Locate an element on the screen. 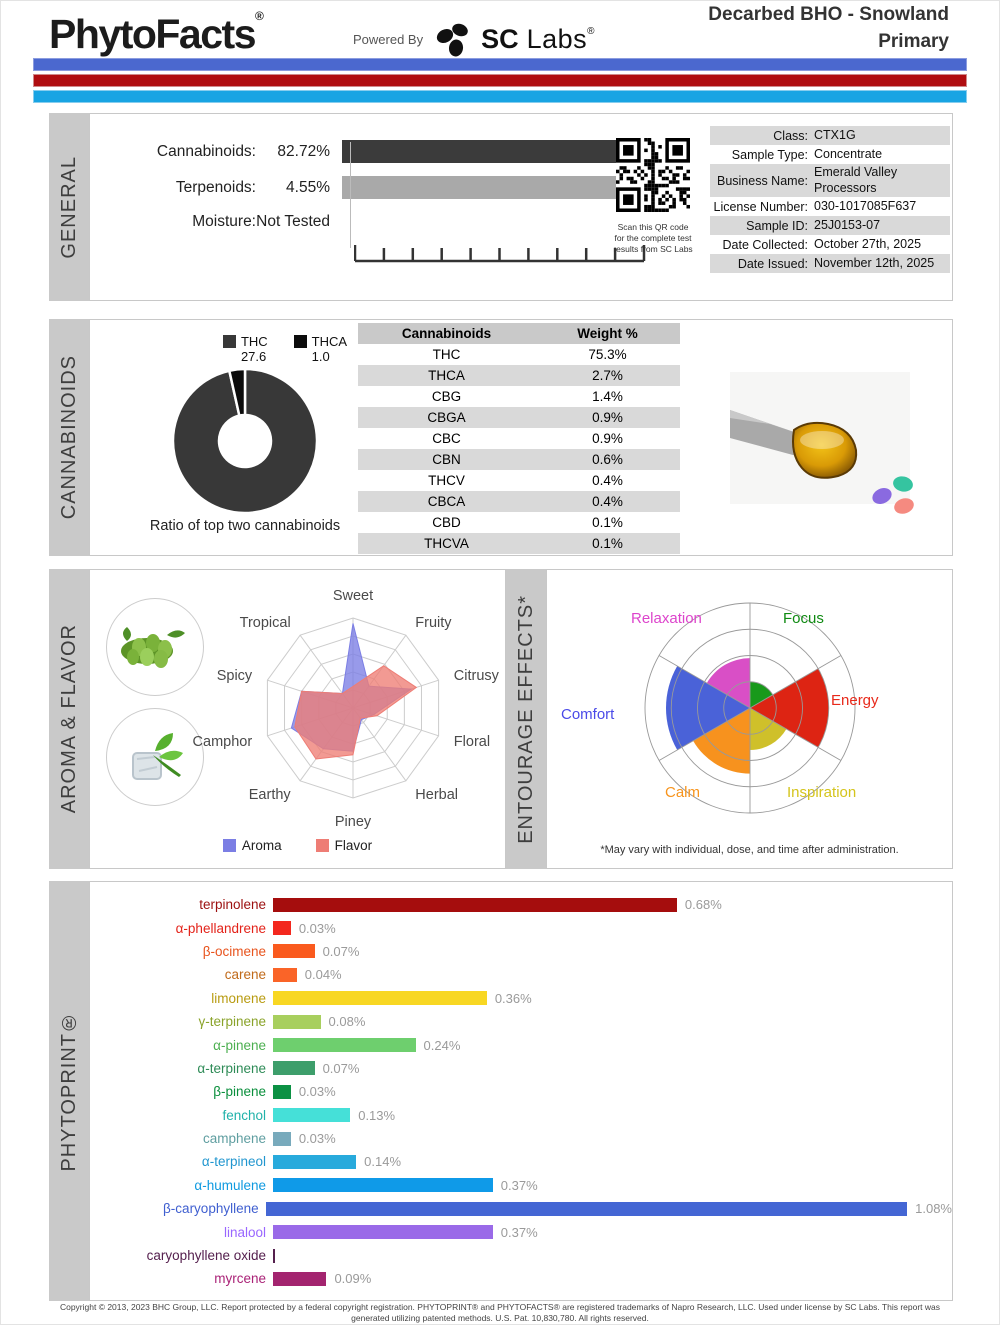 This screenshot has width=1000, height=1325. terpene-name: linalool is located at coordinates (244, 1232).